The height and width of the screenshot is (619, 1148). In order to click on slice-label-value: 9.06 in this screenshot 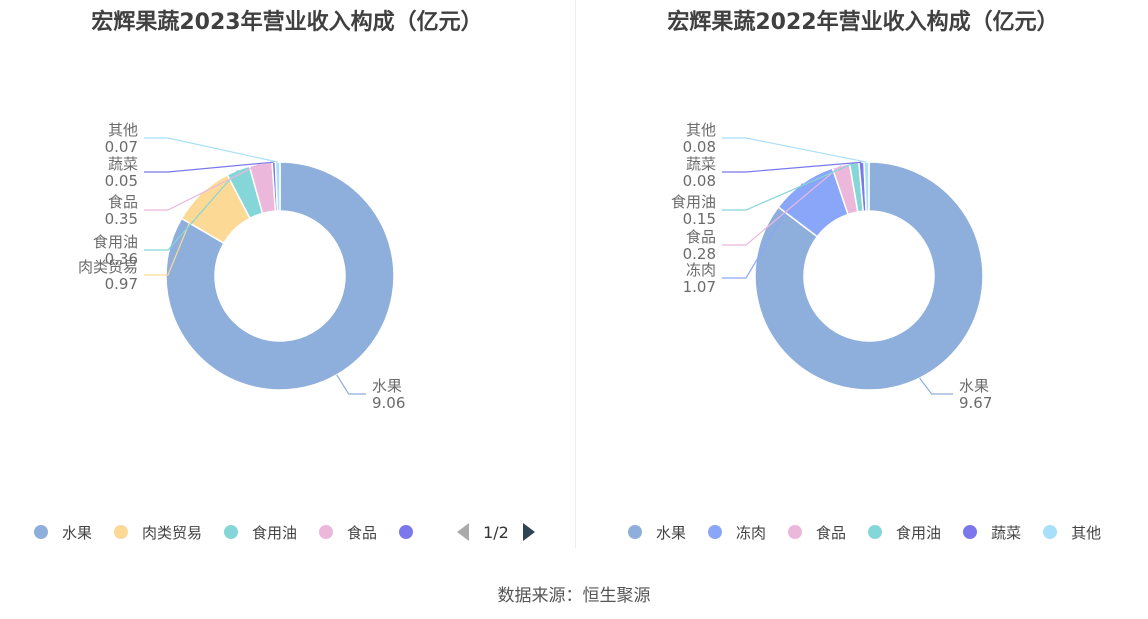, I will do `click(388, 403)`.